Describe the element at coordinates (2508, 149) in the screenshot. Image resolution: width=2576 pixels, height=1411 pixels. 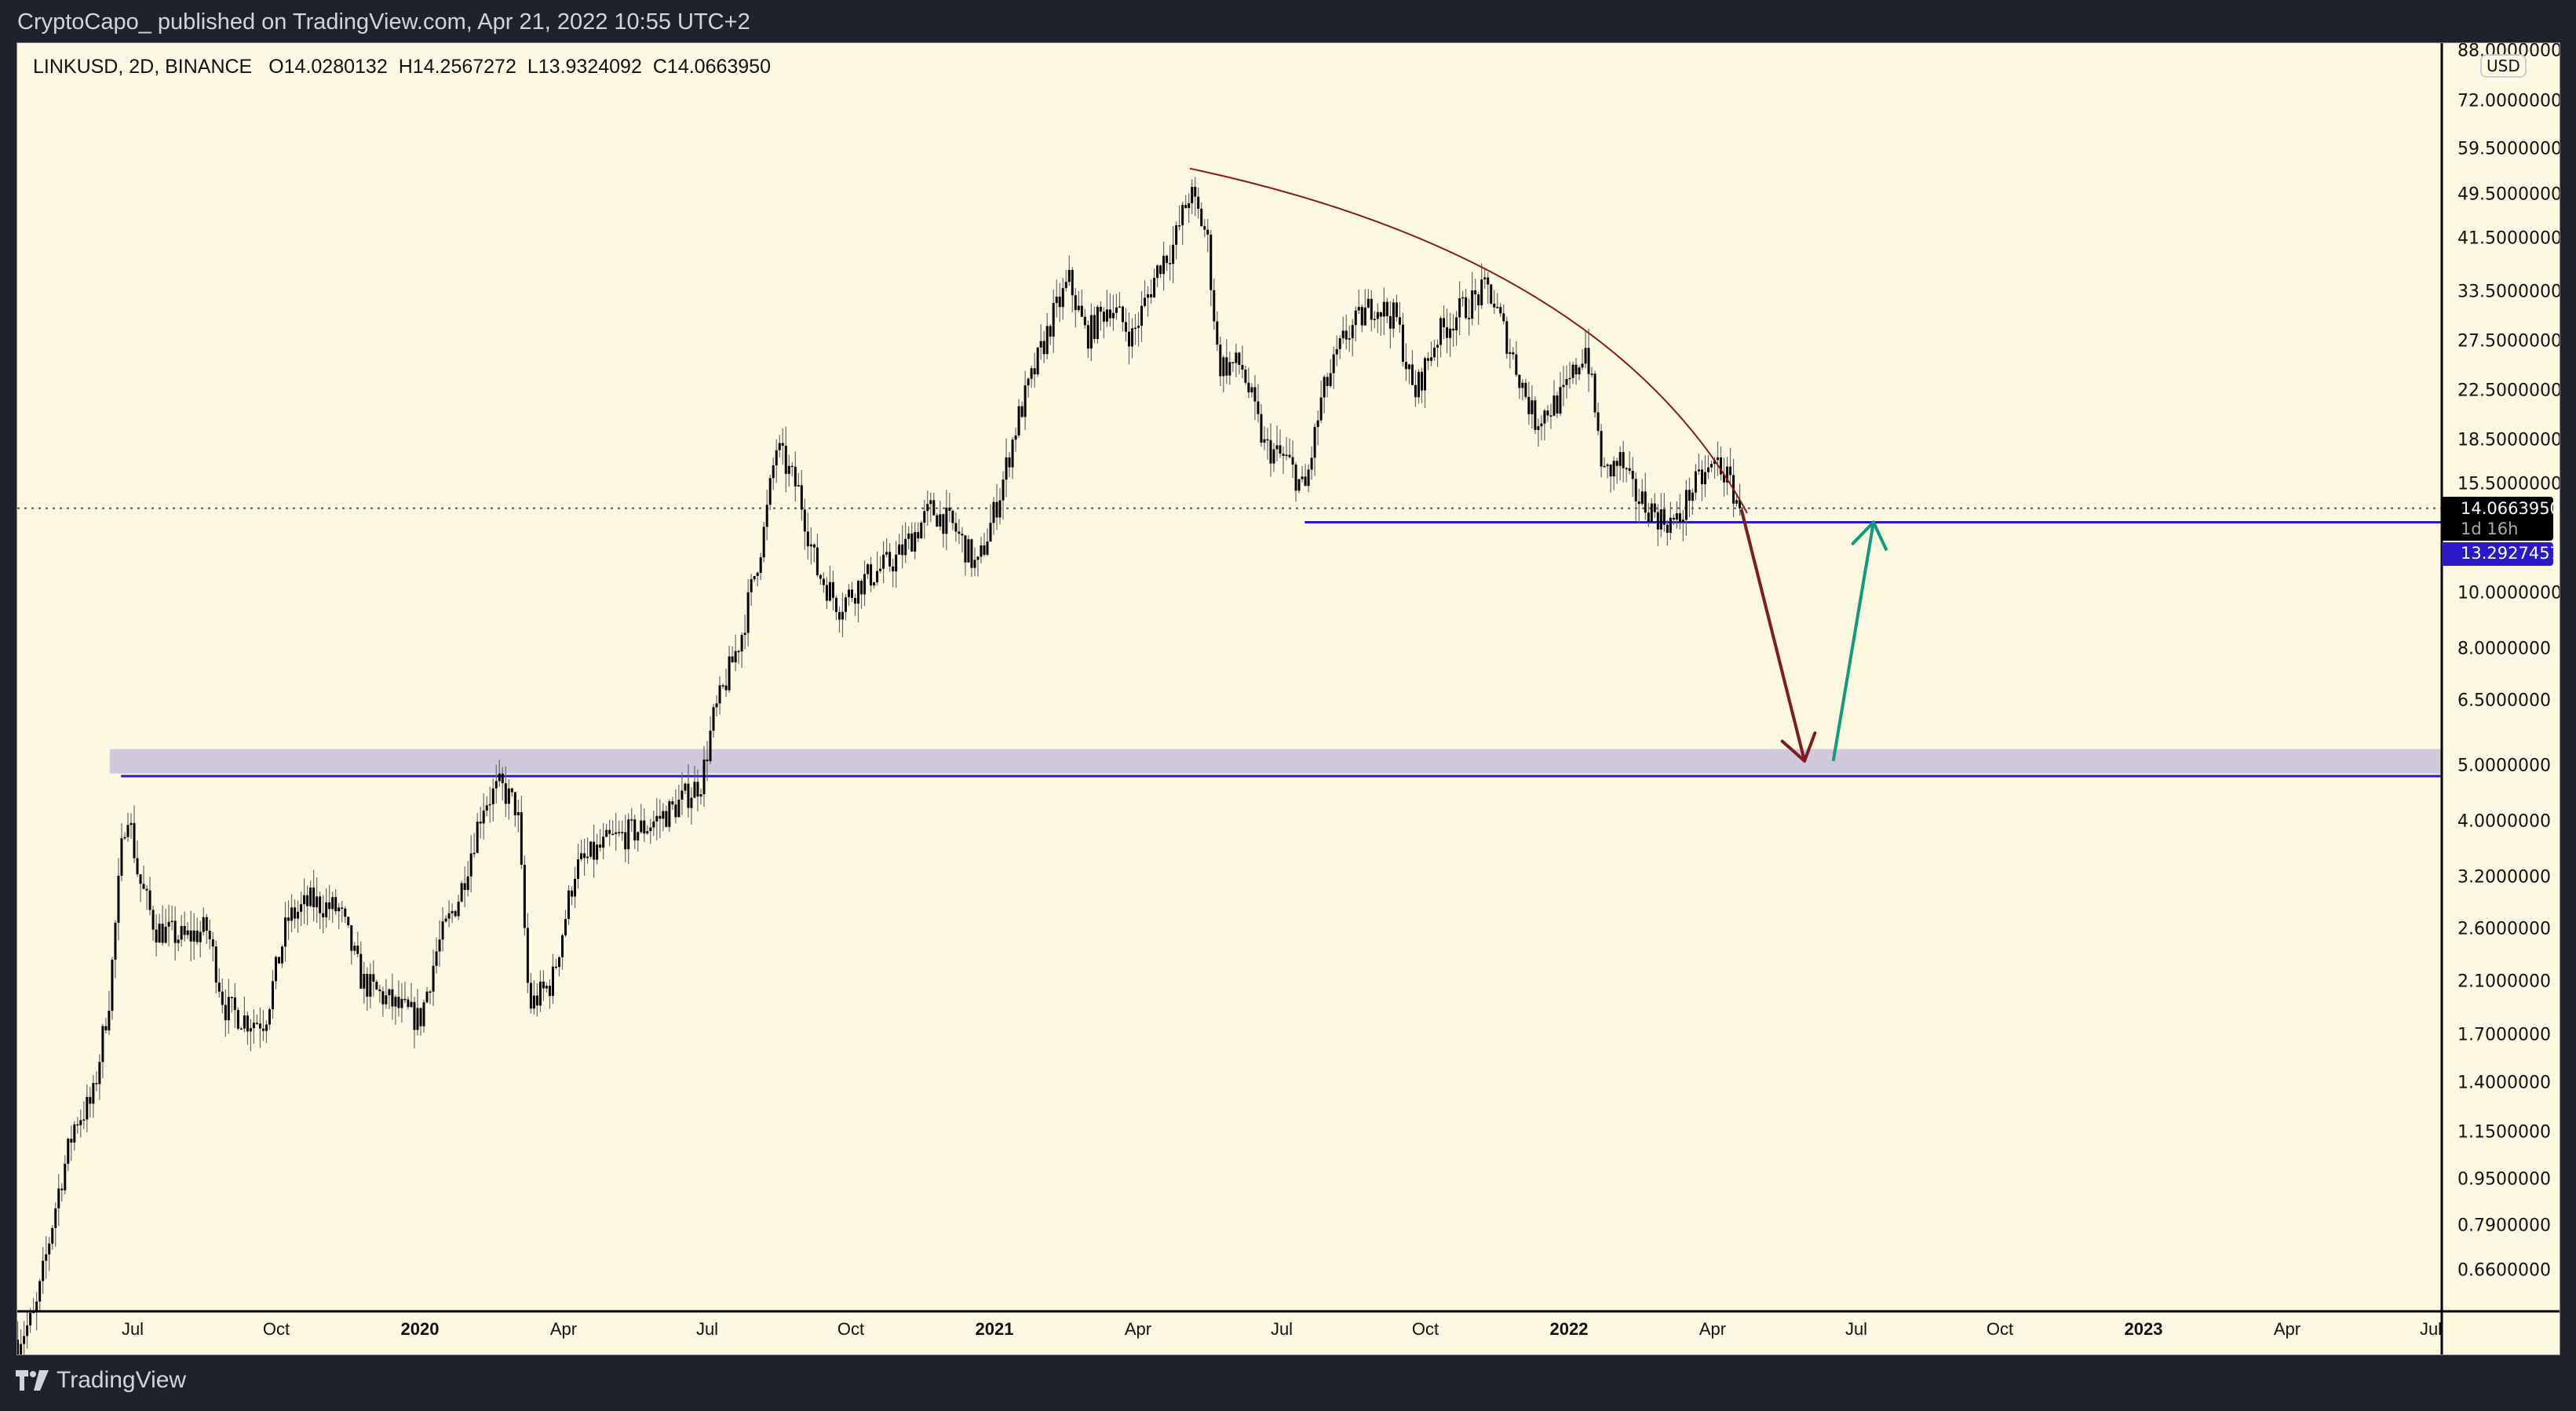
I see `price-tick-label: 59.5000000` at that location.